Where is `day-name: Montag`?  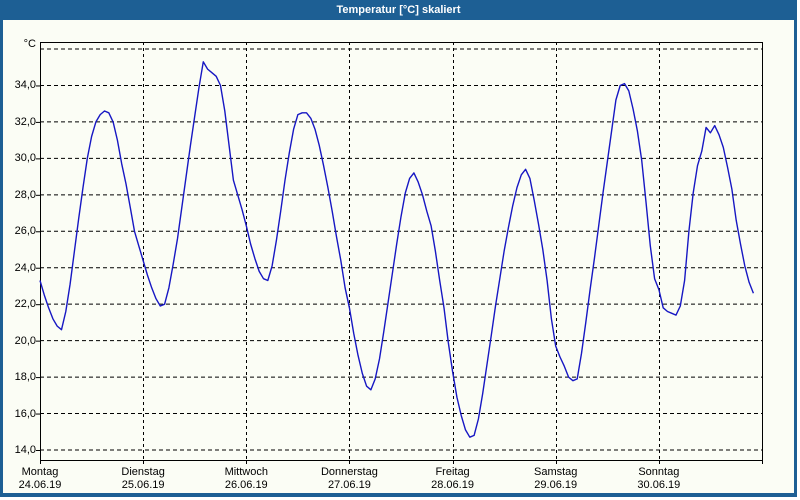 day-name: Montag is located at coordinates (40, 472).